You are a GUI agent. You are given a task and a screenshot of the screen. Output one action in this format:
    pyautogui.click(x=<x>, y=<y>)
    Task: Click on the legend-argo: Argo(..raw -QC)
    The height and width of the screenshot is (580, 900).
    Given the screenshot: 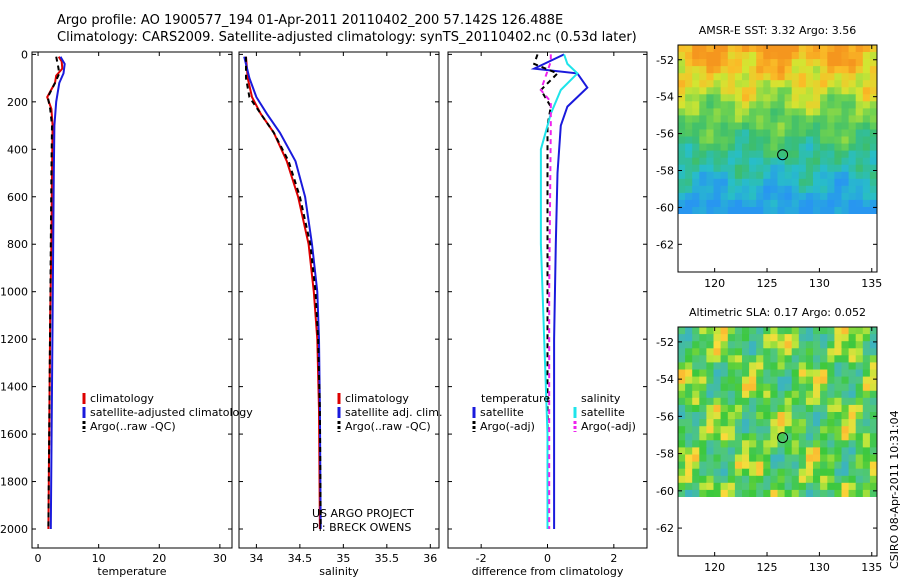 What is the action you would take?
    pyautogui.click(x=388, y=426)
    